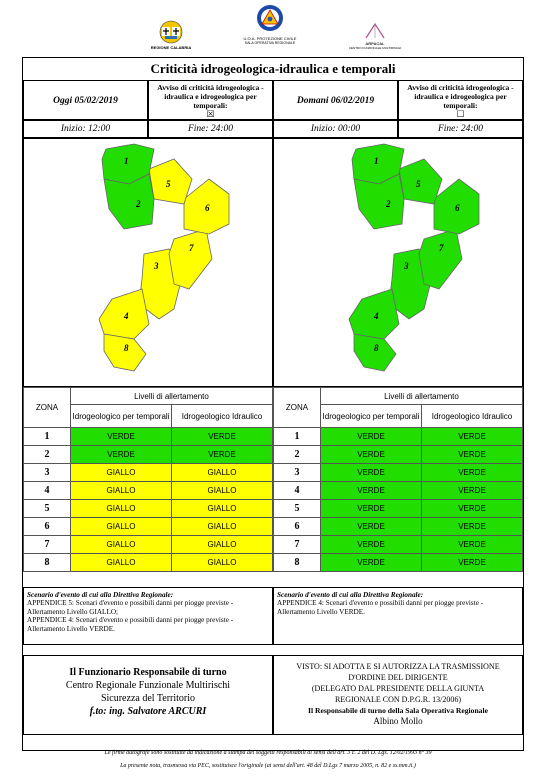 The width and height of the screenshot is (536, 776). I want to click on tomorrow-zone-label-1: 1, so click(376, 161).